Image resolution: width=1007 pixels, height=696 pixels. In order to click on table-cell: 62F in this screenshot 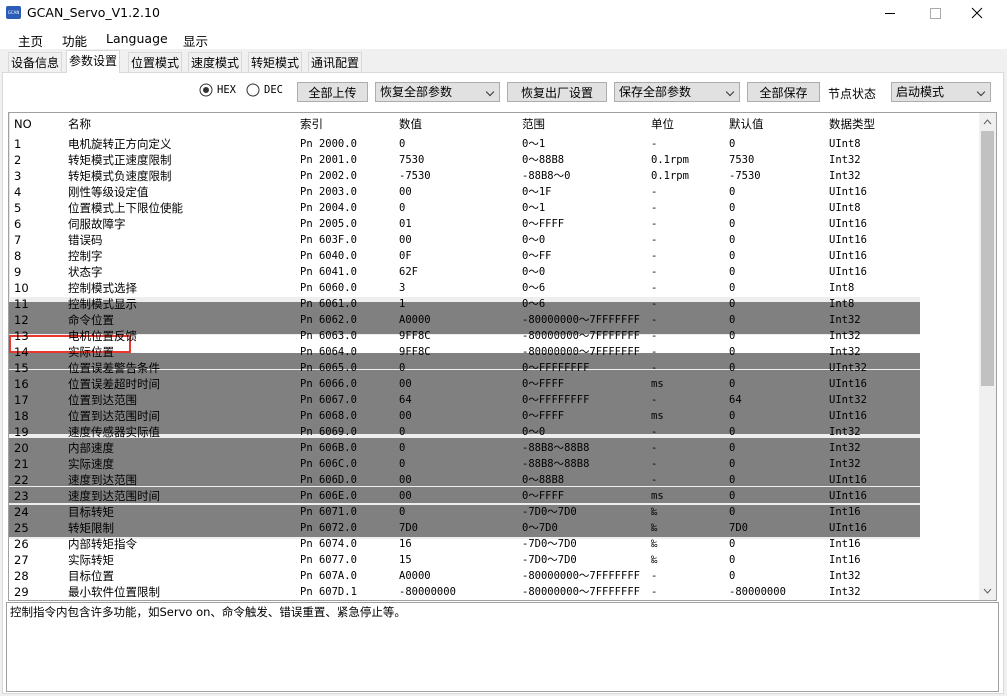, I will do `click(408, 272)`.